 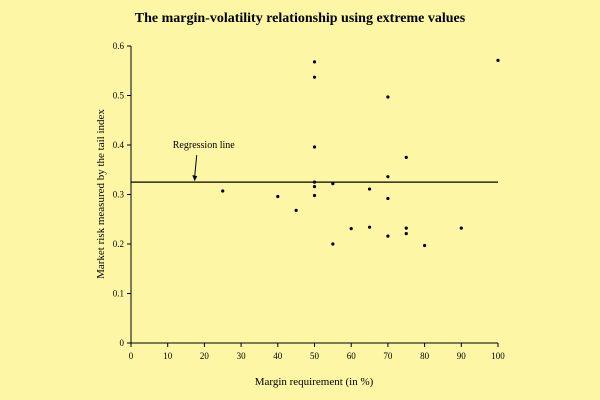 I want to click on x-tick-label: 60, so click(x=352, y=356).